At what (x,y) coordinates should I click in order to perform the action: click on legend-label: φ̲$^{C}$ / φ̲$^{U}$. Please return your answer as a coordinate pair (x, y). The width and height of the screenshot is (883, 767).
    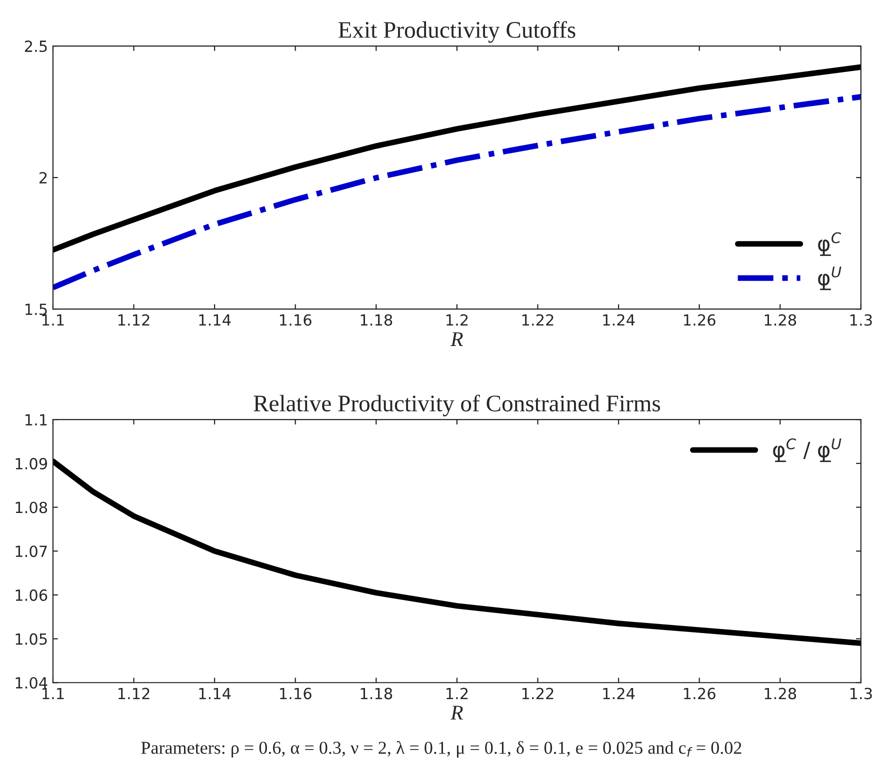
    Looking at the image, I should click on (807, 450).